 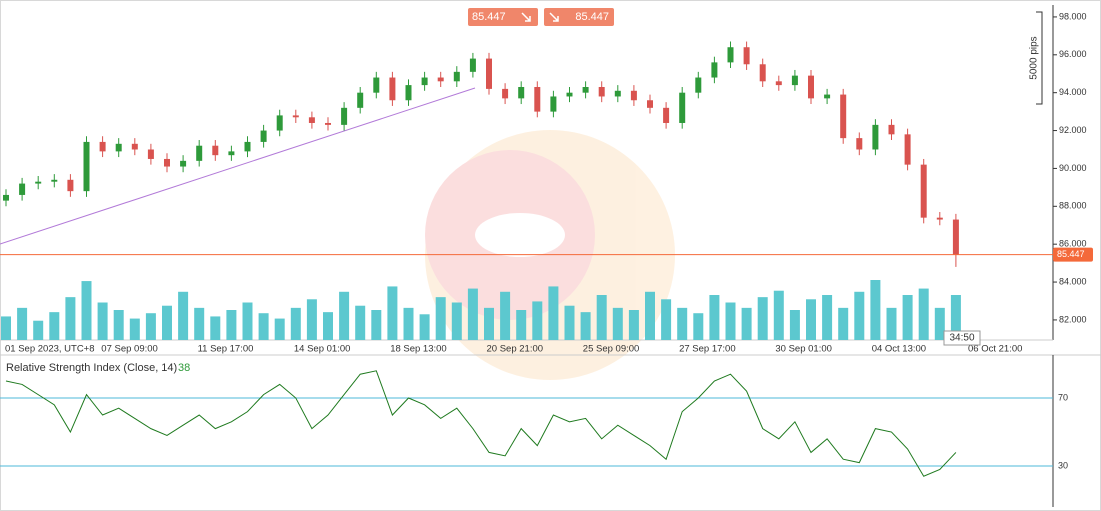 What do you see at coordinates (592, 17) in the screenshot?
I see `buy-price: 85.447` at bounding box center [592, 17].